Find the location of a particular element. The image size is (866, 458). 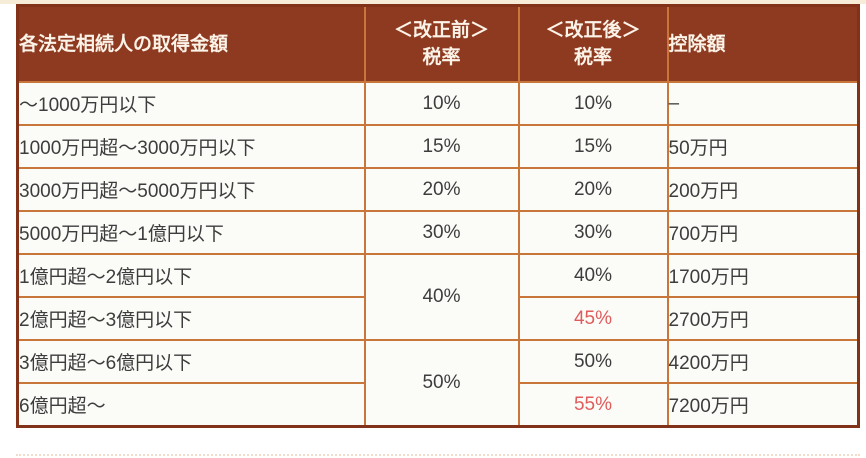

rate-after-cell: 10% is located at coordinates (593, 103).